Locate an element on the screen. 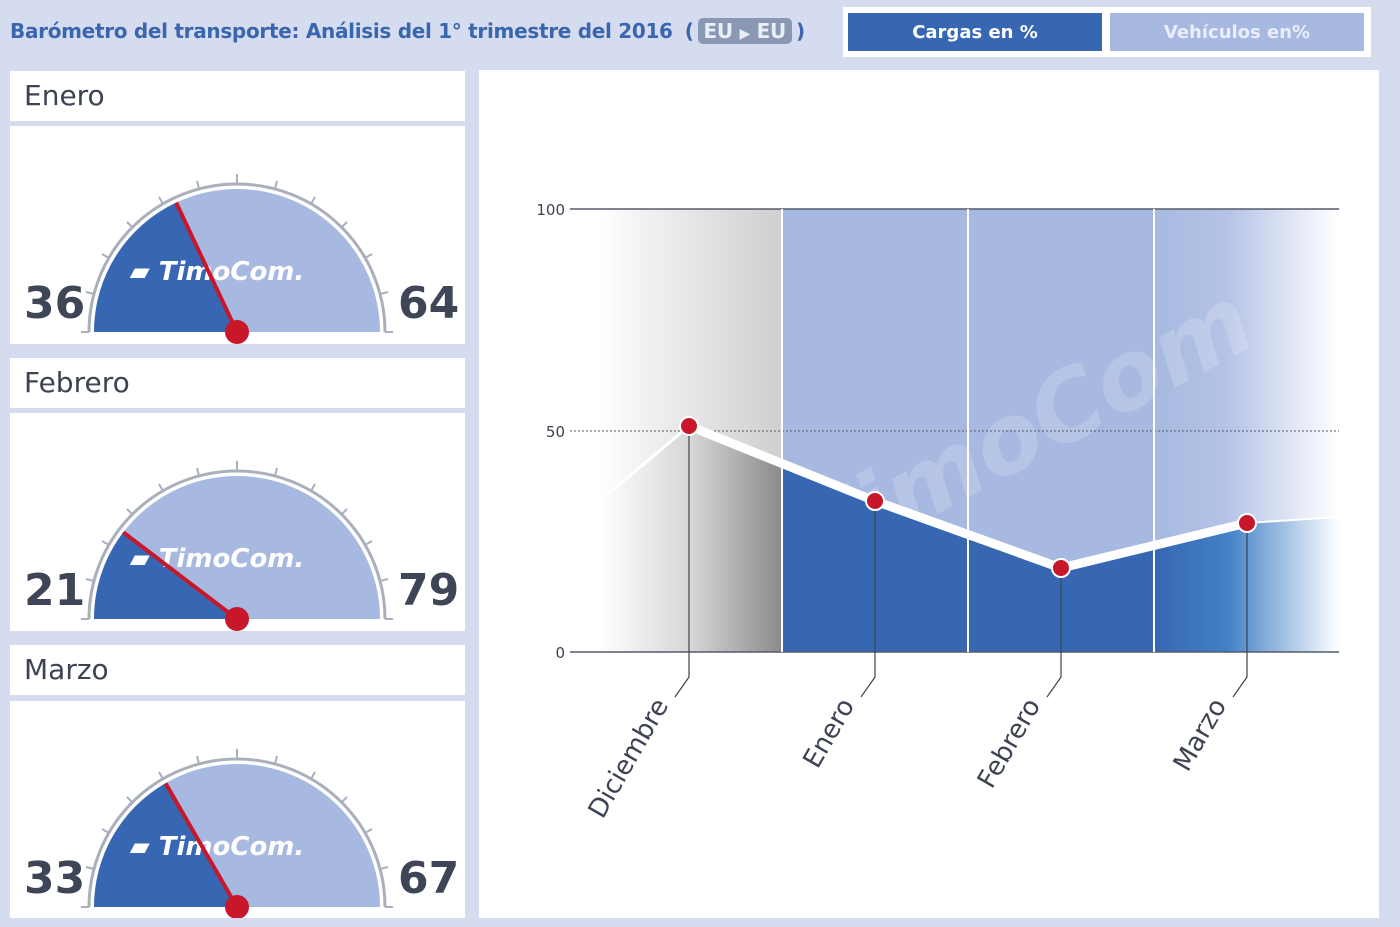  tab-vehiculos: Vehículos en% is located at coordinates (1237, 32).